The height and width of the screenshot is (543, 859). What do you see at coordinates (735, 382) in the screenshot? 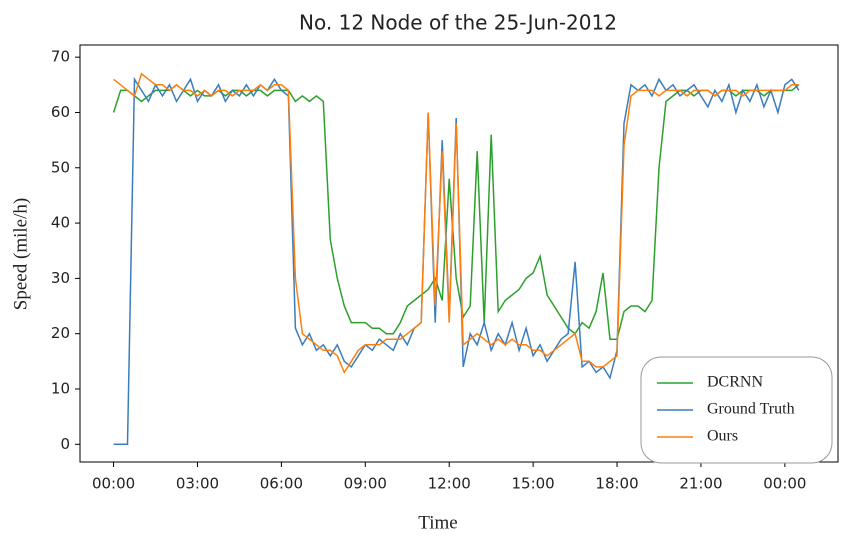
I see `legend-label: DCRNN` at bounding box center [735, 382].